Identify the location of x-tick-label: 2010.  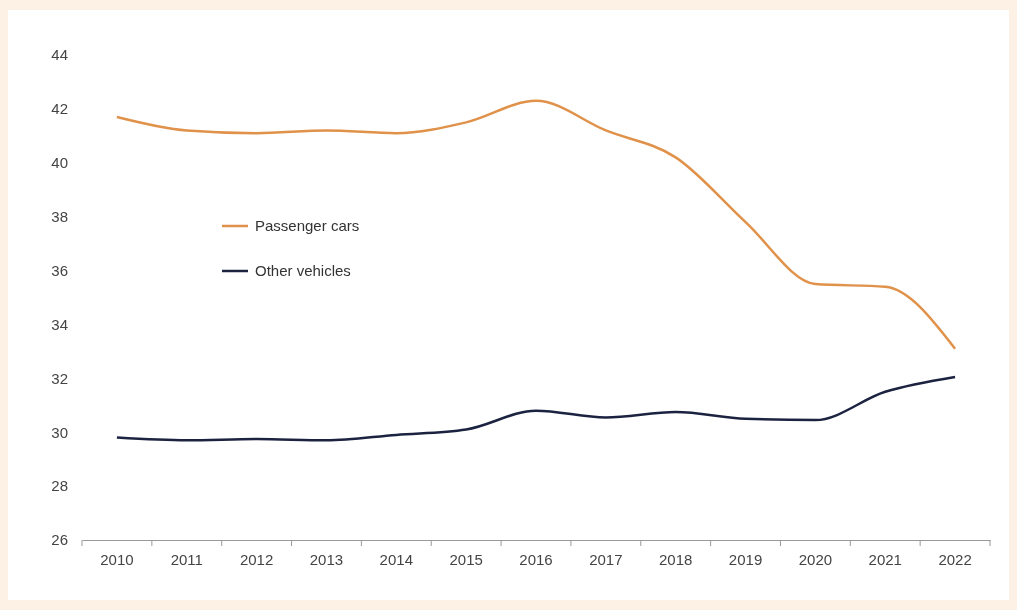
(117, 559).